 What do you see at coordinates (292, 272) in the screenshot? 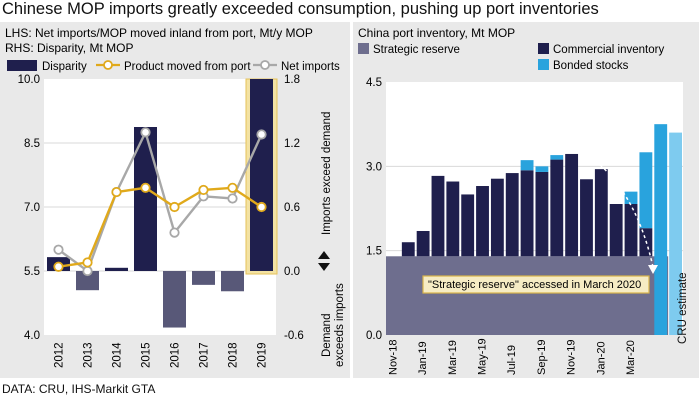
I see `right-axis-ytick-label: 0.0` at bounding box center [292, 272].